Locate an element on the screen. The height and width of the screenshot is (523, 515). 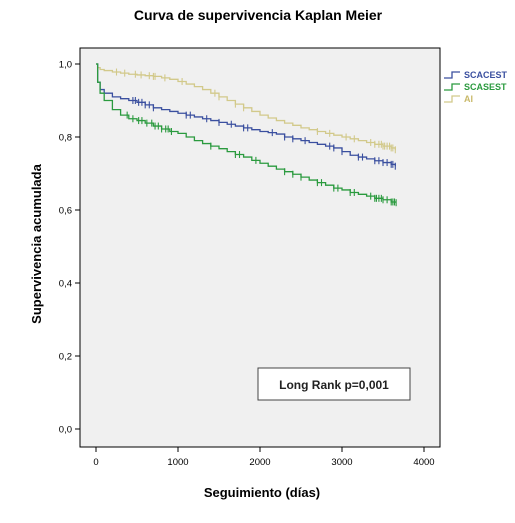
log-rank-annotation: Long Rank p=0,001 is located at coordinates (334, 385).